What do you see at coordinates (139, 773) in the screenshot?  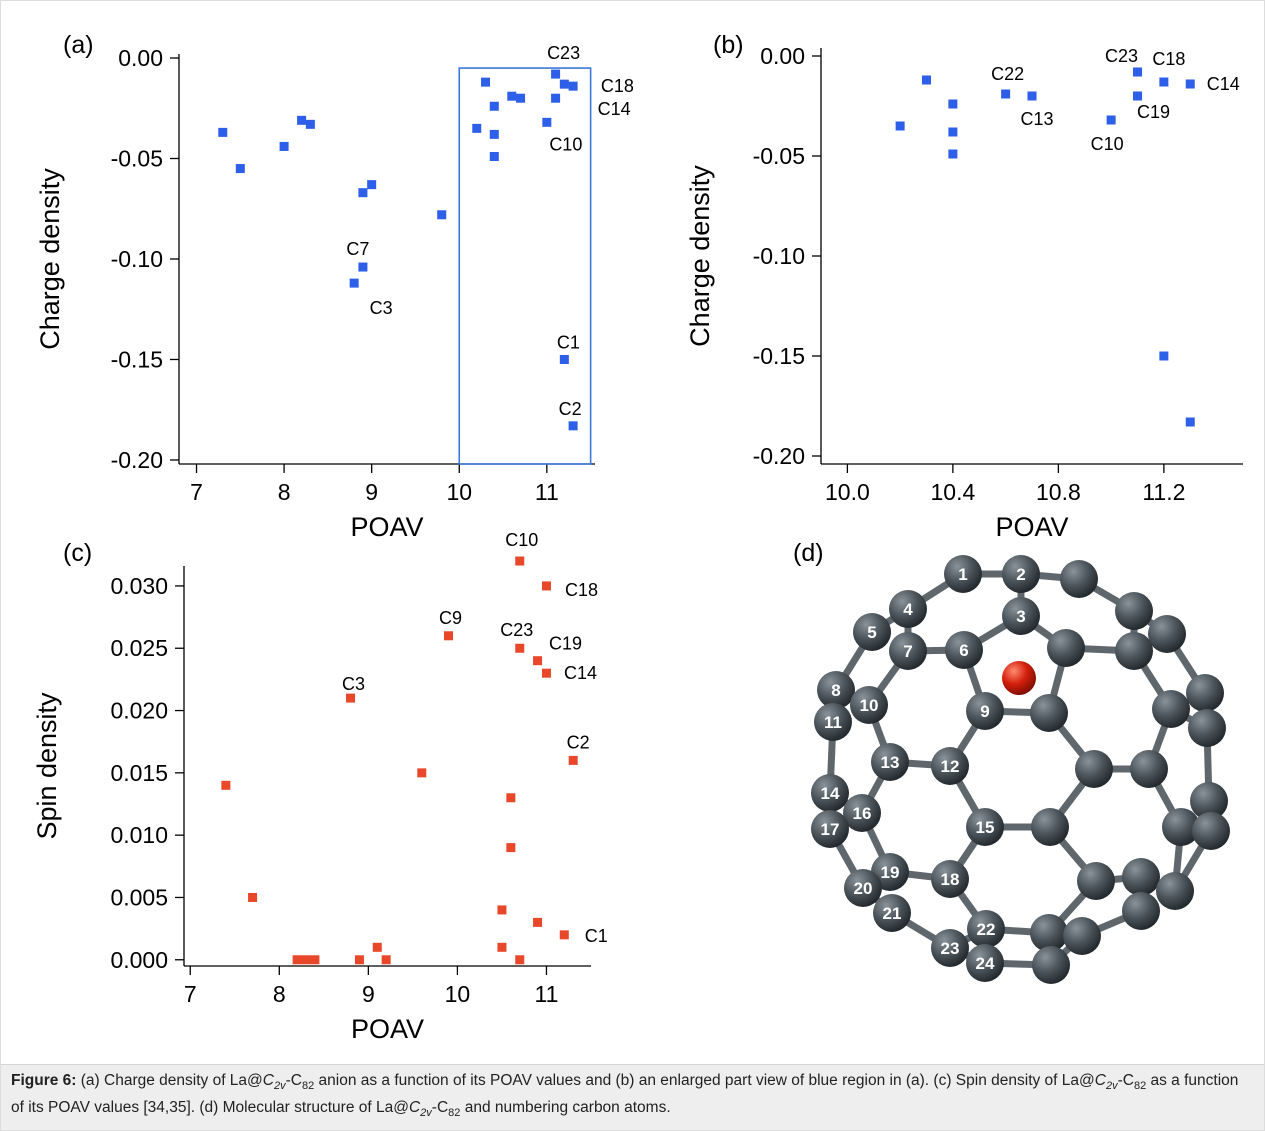 I see `y-tick-label: 0.015` at bounding box center [139, 773].